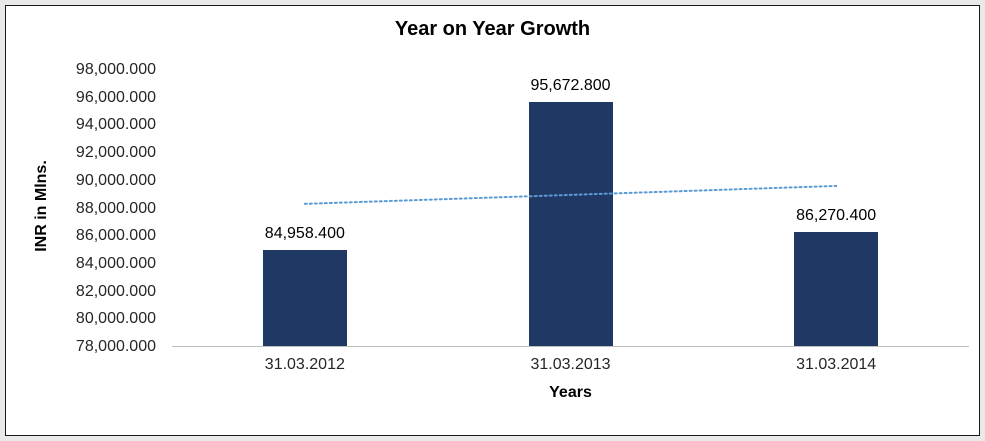  I want to click on x-axis-title: Years, so click(570, 392).